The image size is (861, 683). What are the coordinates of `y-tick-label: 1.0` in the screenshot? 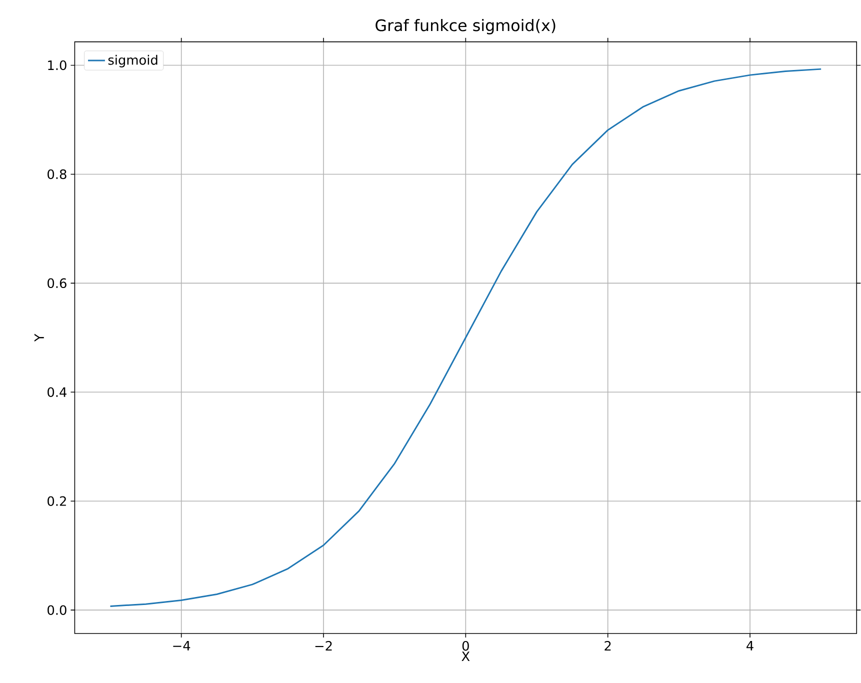 It's located at (57, 65).